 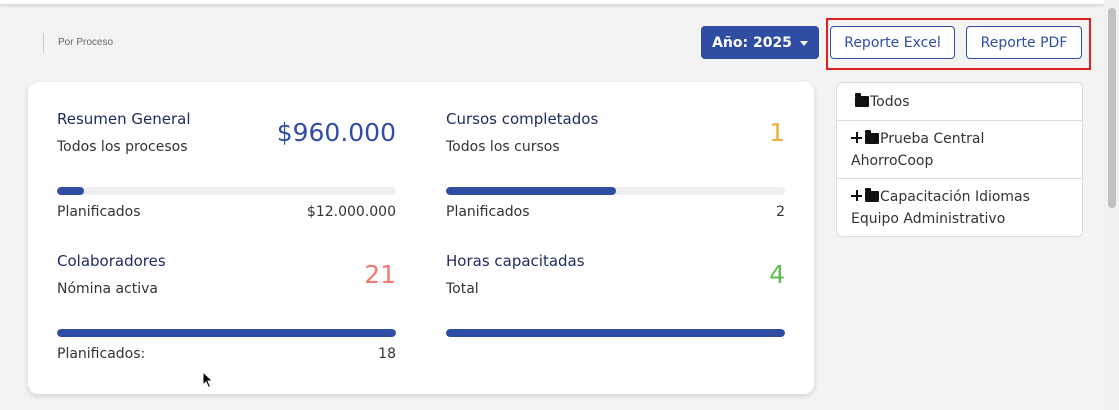 What do you see at coordinates (552, 2) in the screenshot?
I see `top-header-edge` at bounding box center [552, 2].